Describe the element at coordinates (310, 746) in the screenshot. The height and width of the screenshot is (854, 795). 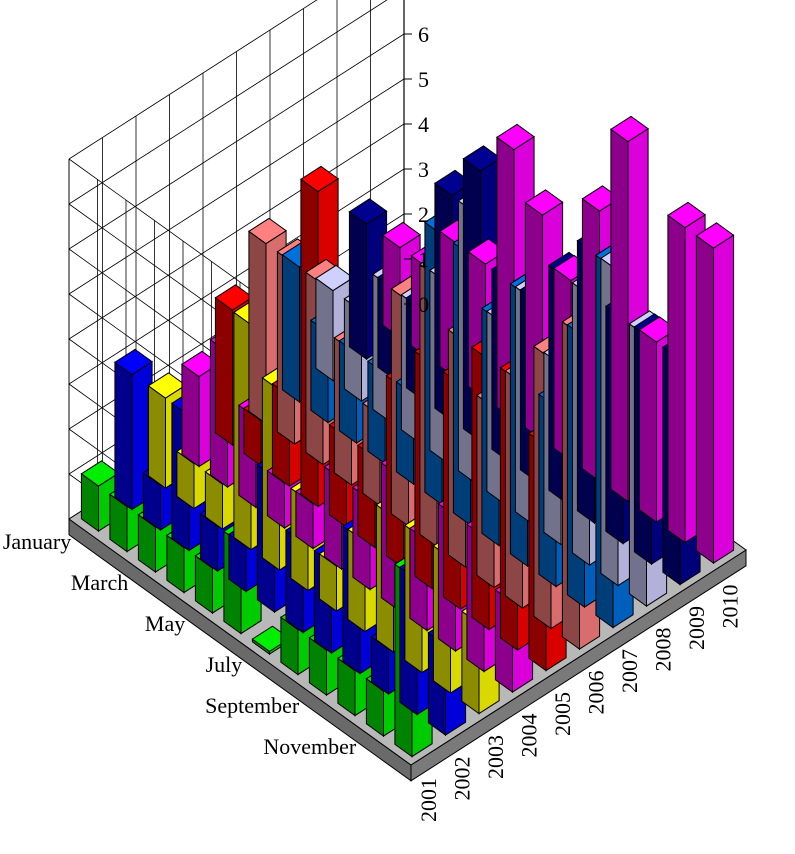
I see `y-tick-label: November` at that location.